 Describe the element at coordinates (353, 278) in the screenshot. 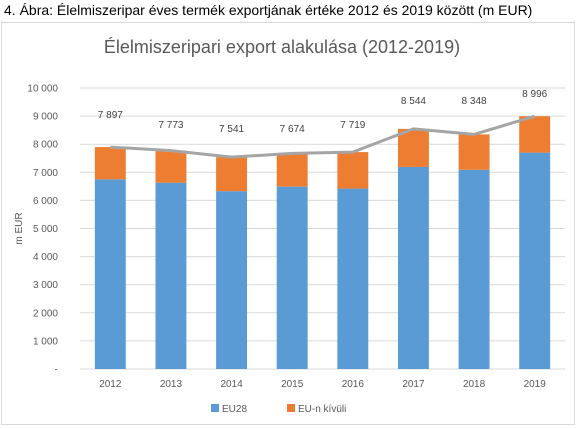

I see `bar-eu28-2016` at that location.